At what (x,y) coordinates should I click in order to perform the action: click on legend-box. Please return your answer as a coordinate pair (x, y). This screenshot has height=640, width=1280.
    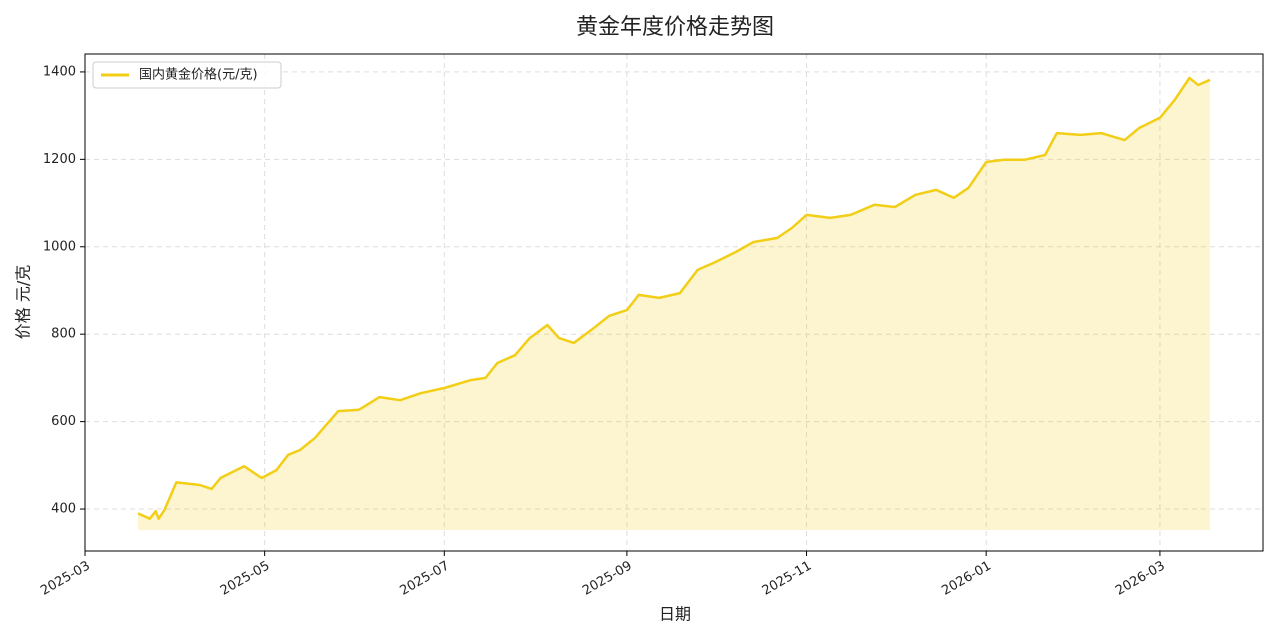
    Looking at the image, I should click on (187, 75).